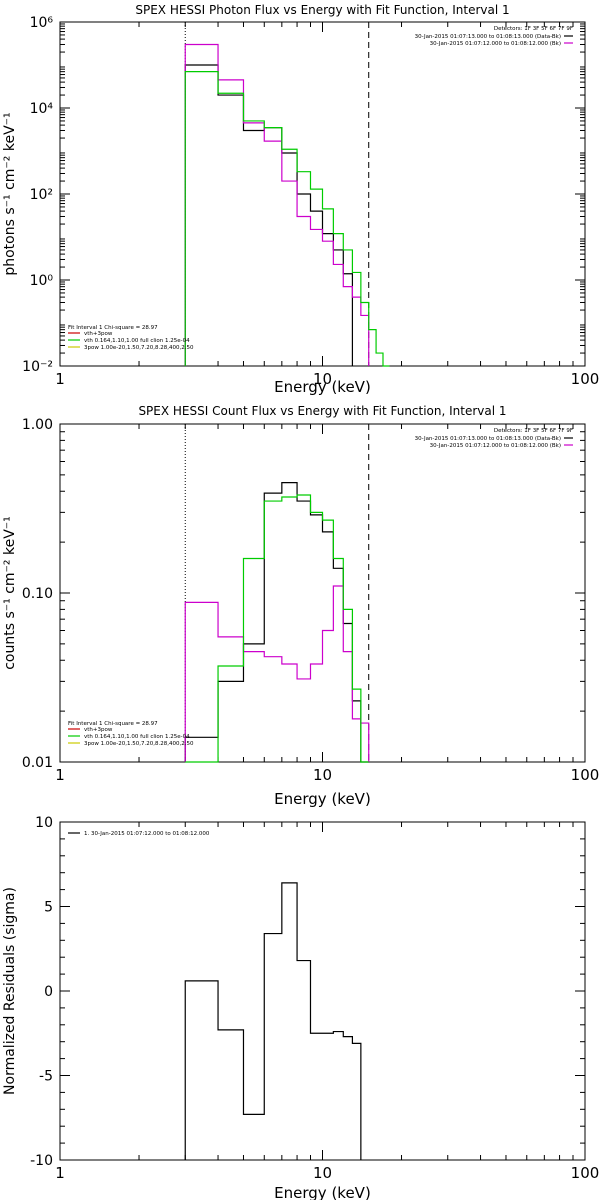 The image size is (600, 1200). What do you see at coordinates (37, 763) in the screenshot?
I see `y-tick-label: 0.01` at bounding box center [37, 763].